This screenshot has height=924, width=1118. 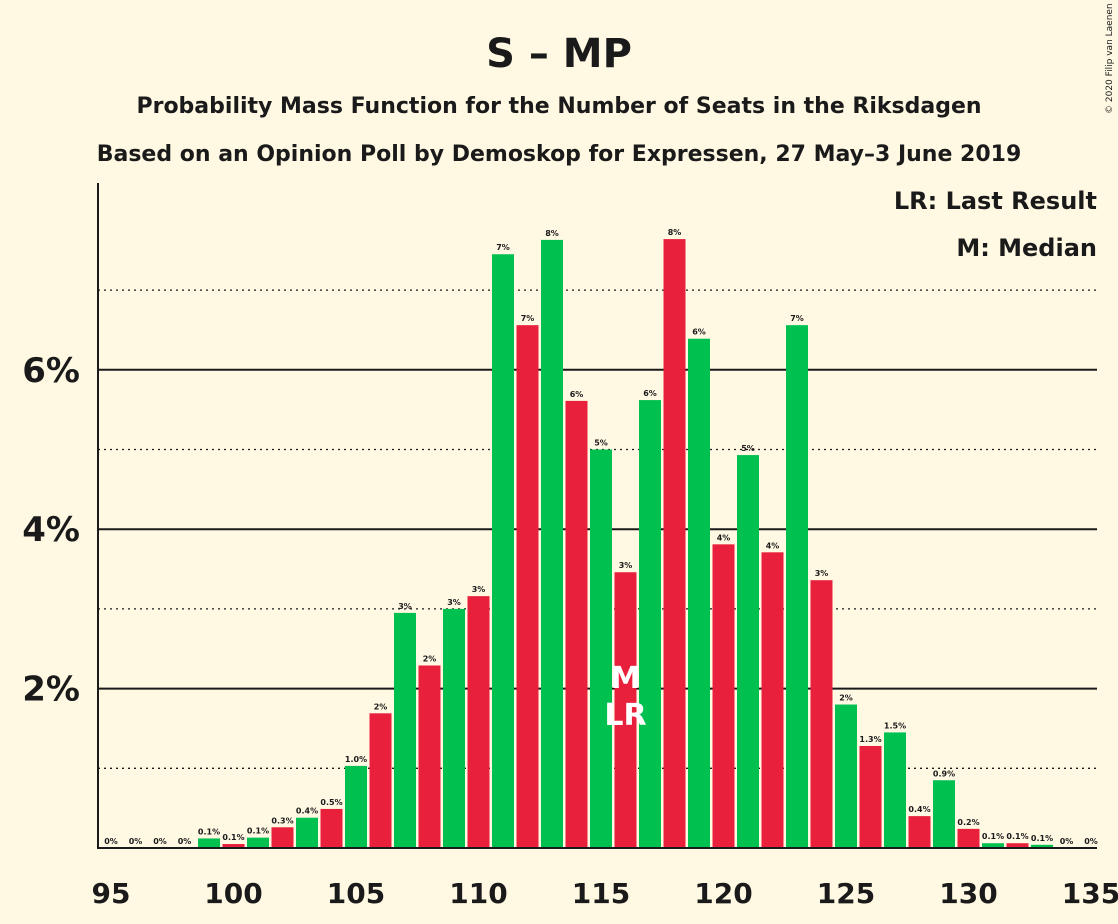 I want to click on y-tick-label: 4%, so click(x=51, y=530).